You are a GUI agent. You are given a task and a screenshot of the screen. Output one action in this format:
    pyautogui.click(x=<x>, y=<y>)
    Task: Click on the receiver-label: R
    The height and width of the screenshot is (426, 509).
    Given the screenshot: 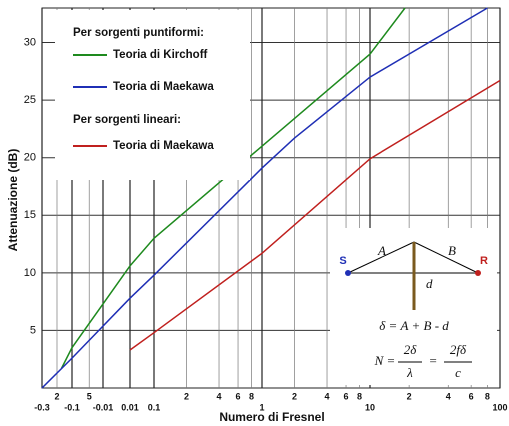 What is the action you would take?
    pyautogui.click(x=484, y=261)
    